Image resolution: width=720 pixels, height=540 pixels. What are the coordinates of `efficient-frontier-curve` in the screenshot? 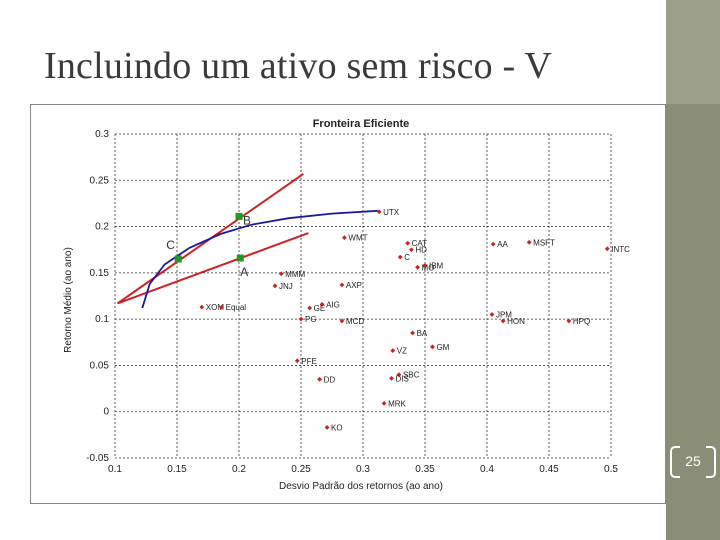 It's located at (259, 259).